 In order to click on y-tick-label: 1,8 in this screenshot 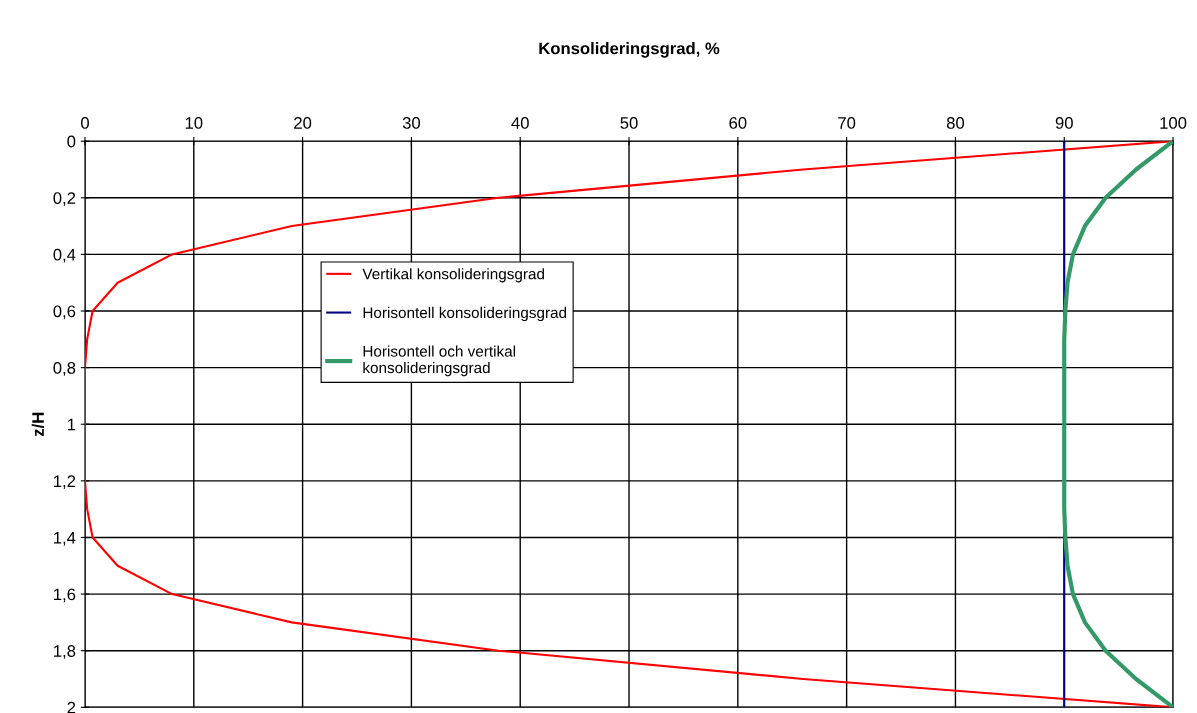, I will do `click(65, 652)`.